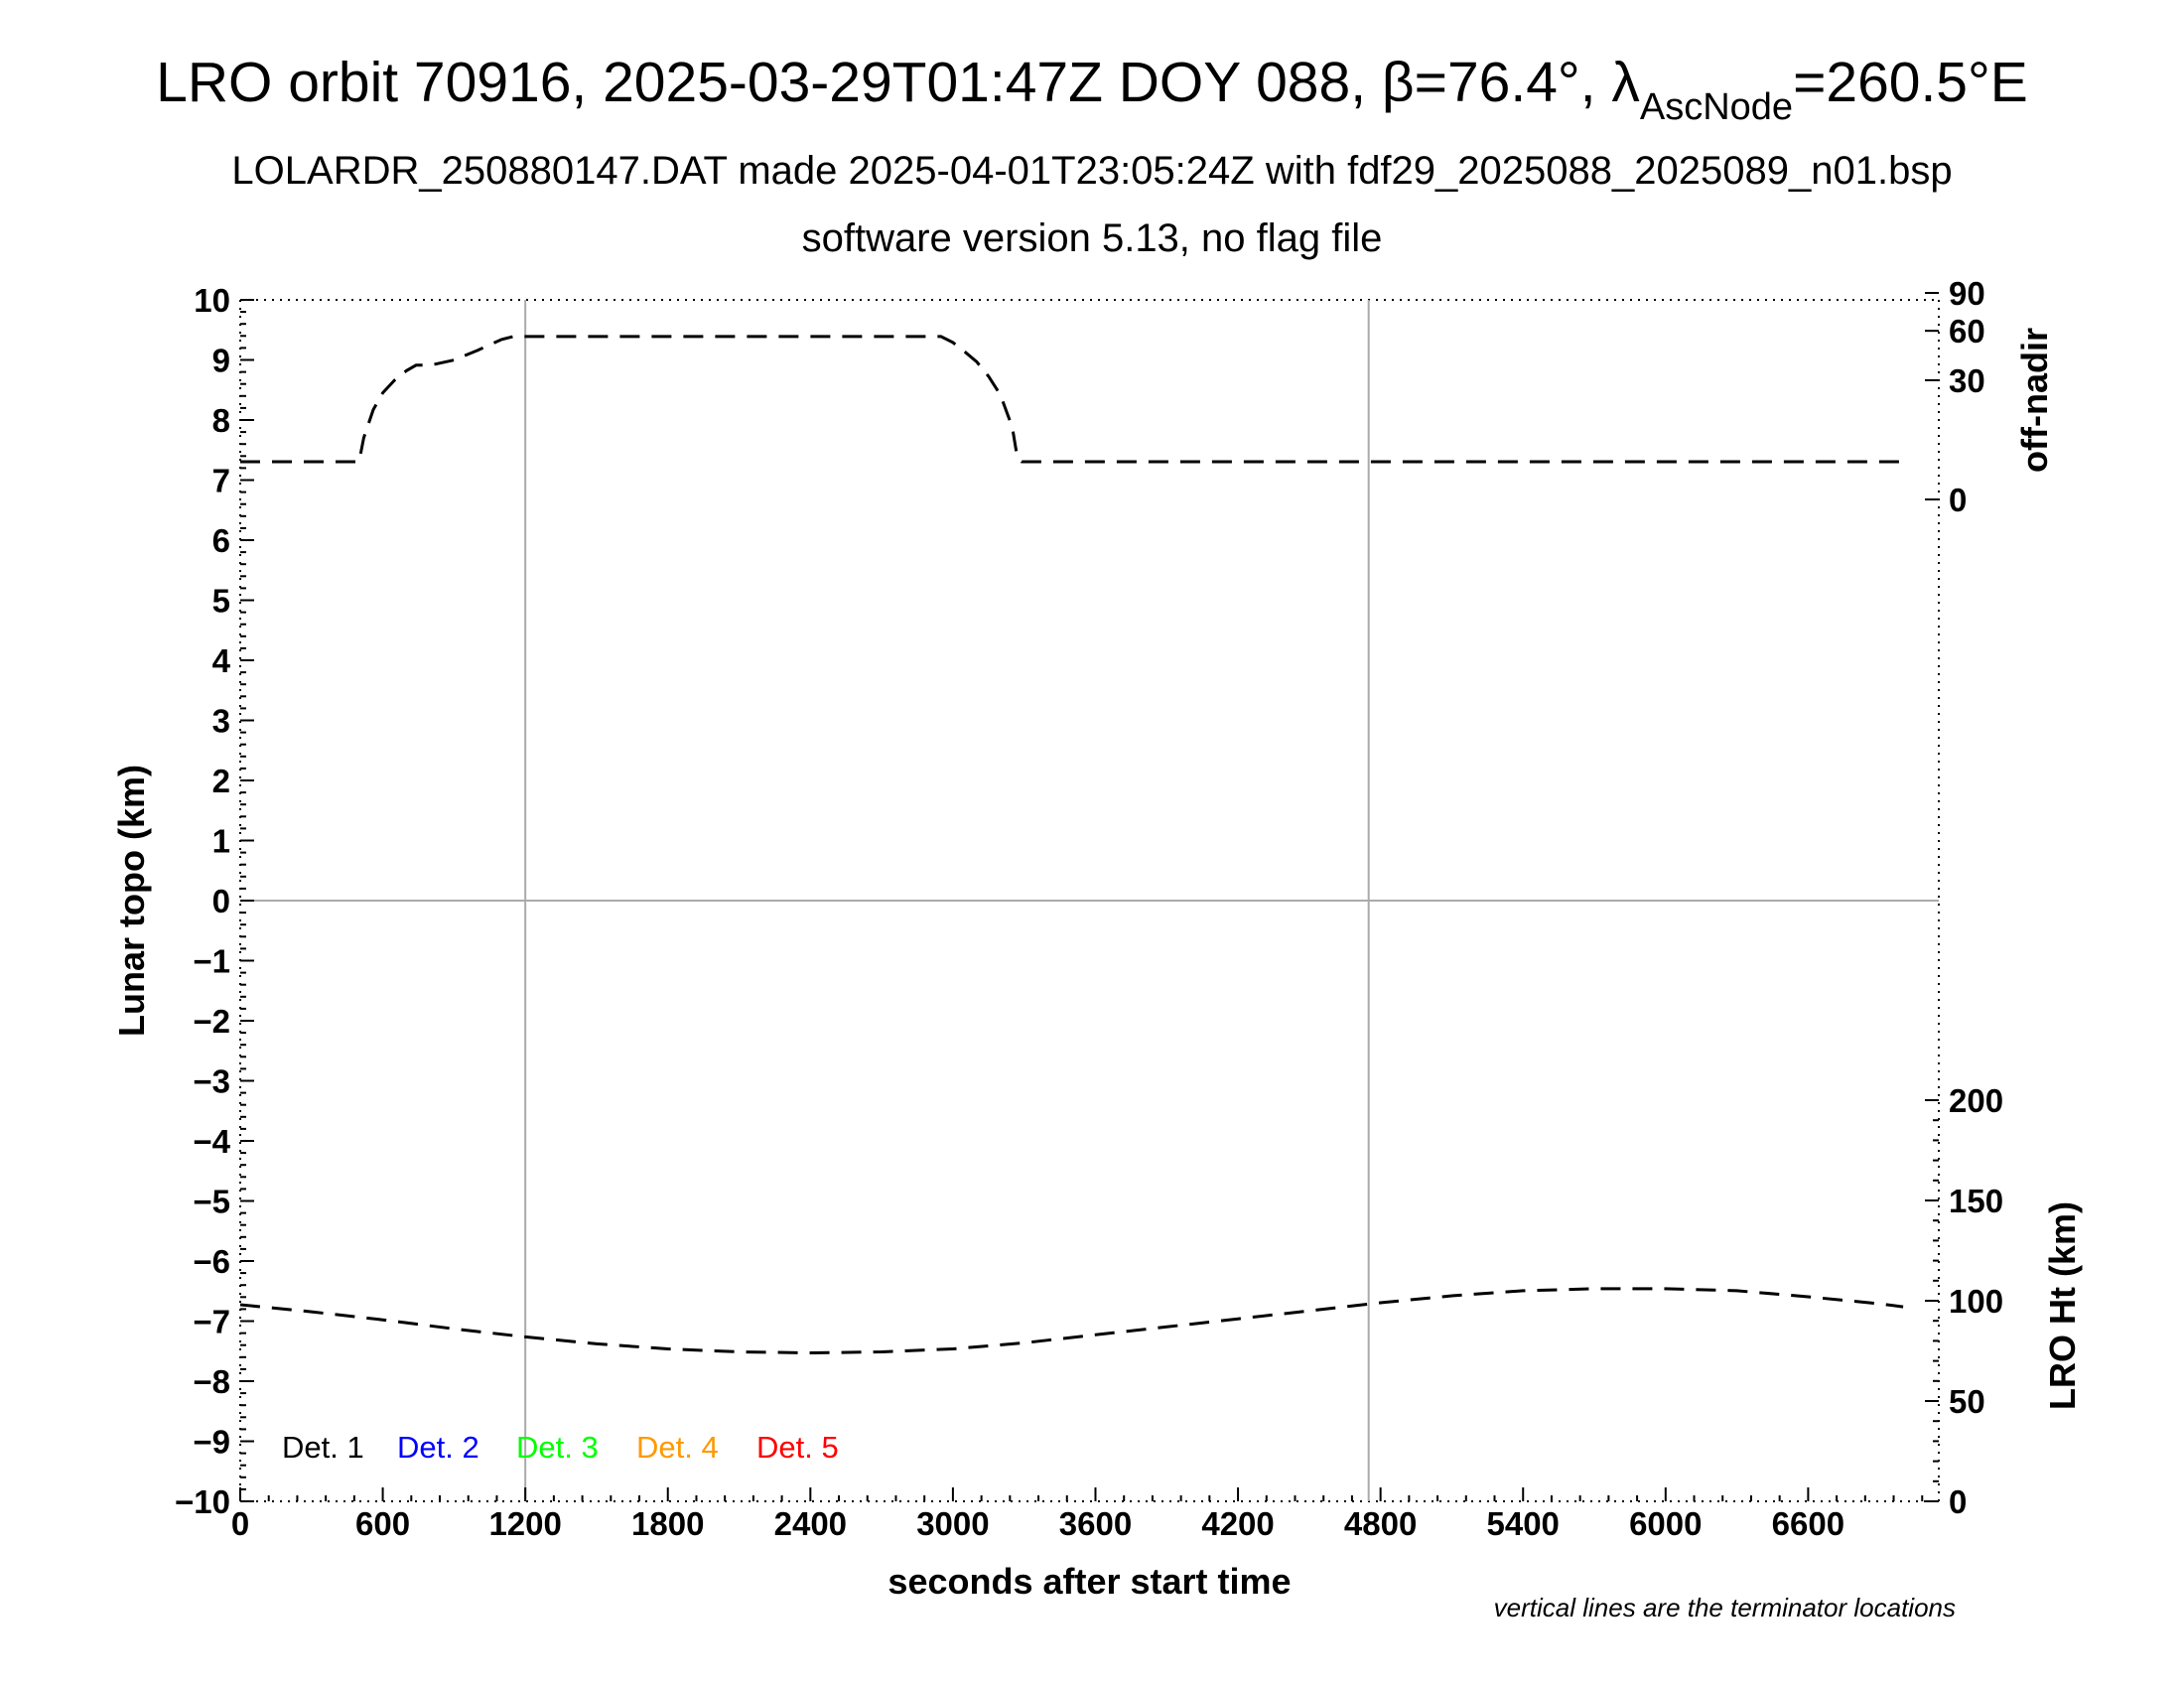 Image resolution: width=2184 pixels, height=1688 pixels. What do you see at coordinates (1976, 1301) in the screenshot?
I see `height-tick-label: 100` at bounding box center [1976, 1301].